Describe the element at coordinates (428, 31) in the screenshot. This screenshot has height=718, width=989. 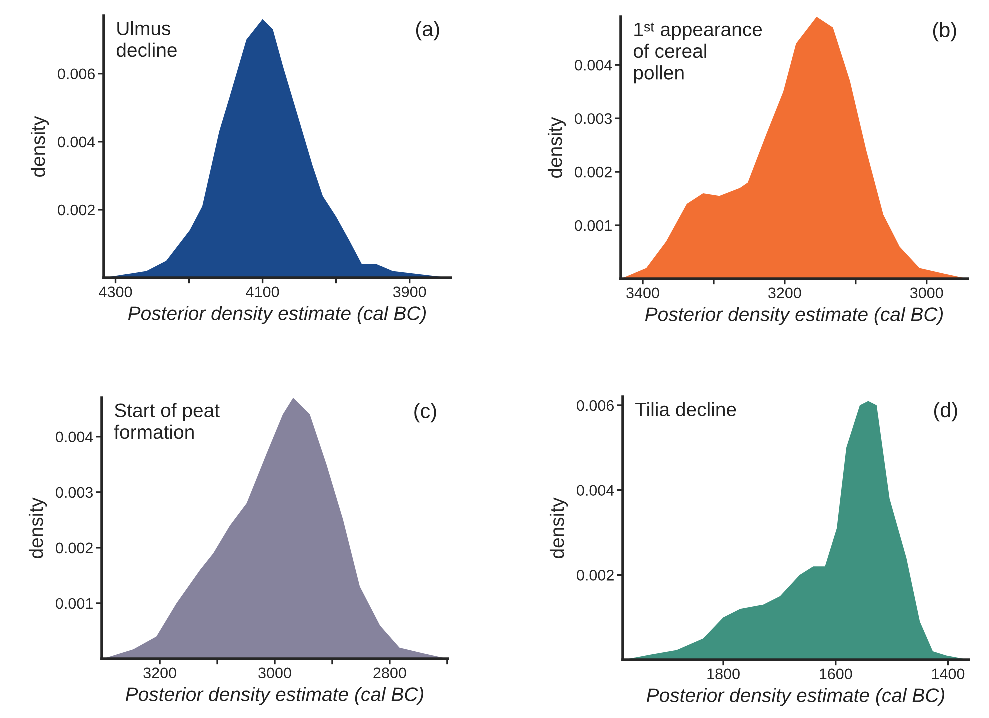
I see `annotation: (a)` at that location.